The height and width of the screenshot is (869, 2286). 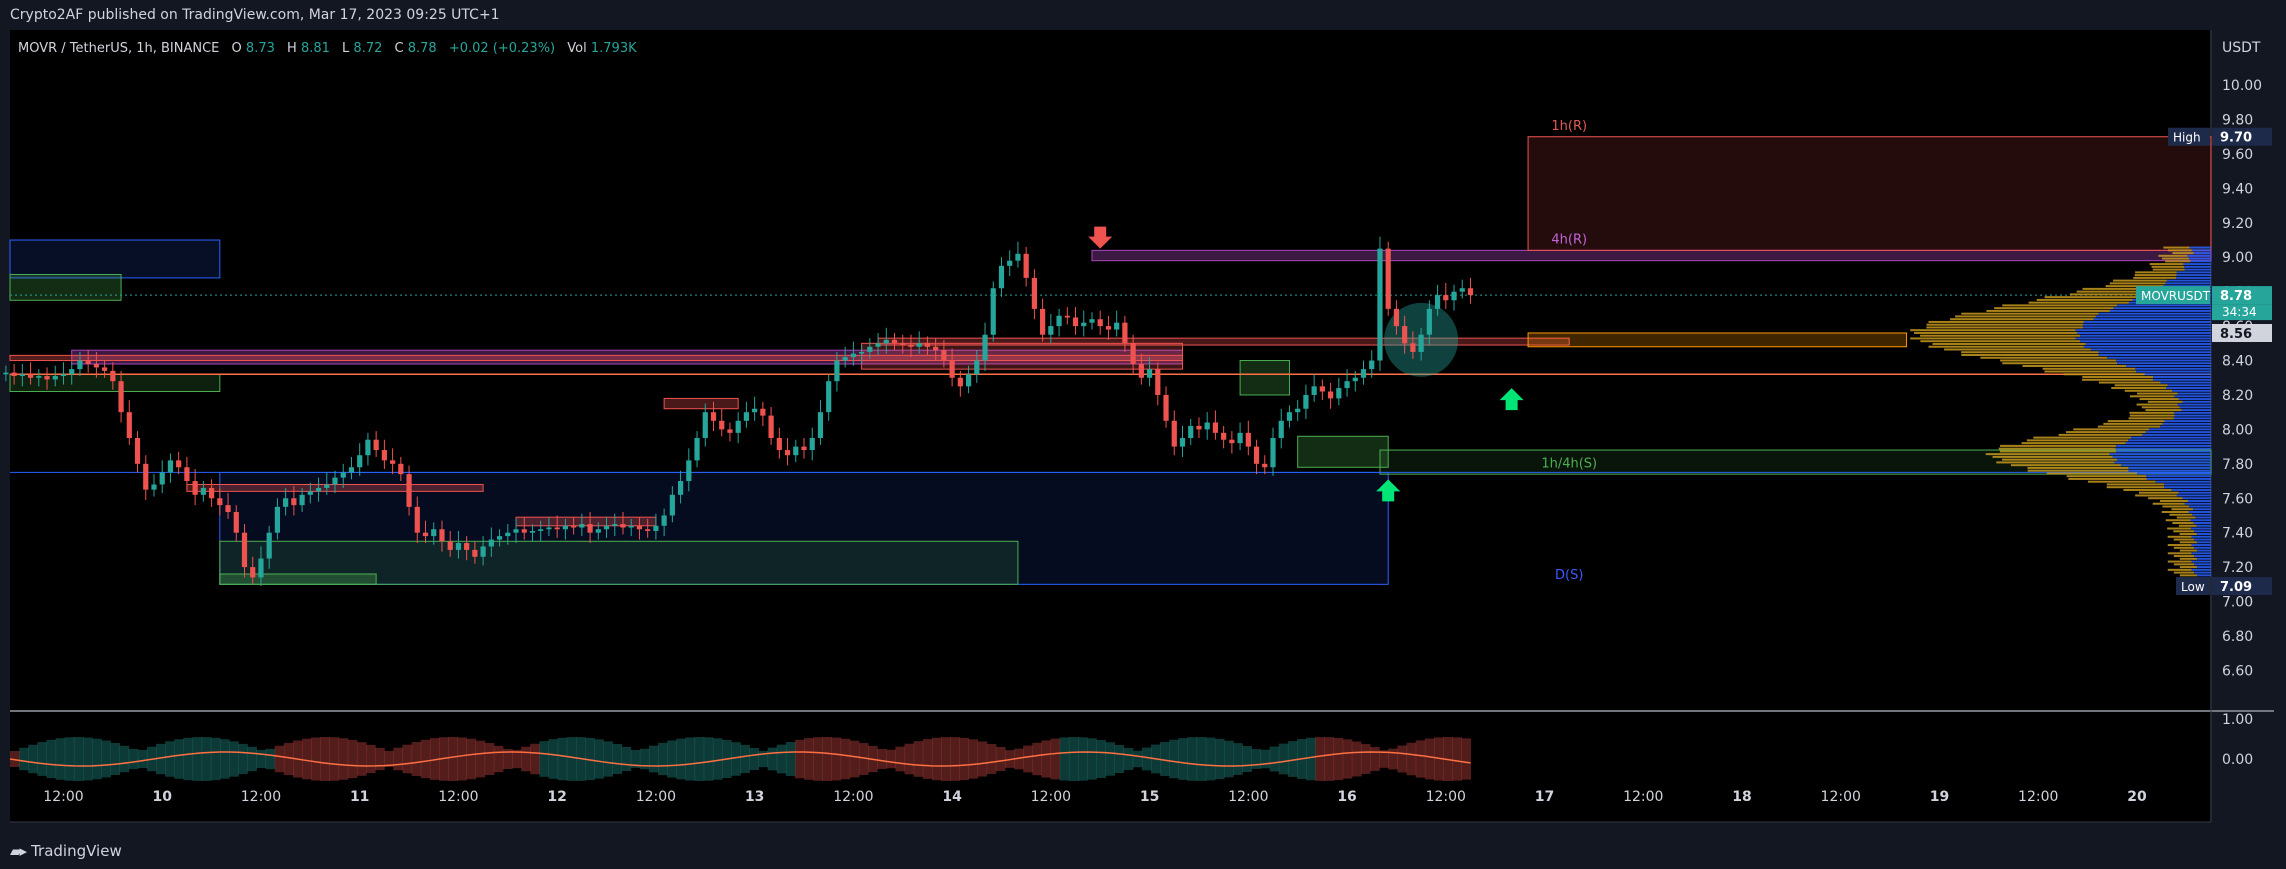 I want to click on y-tick-label: 8.40, so click(x=2237, y=362).